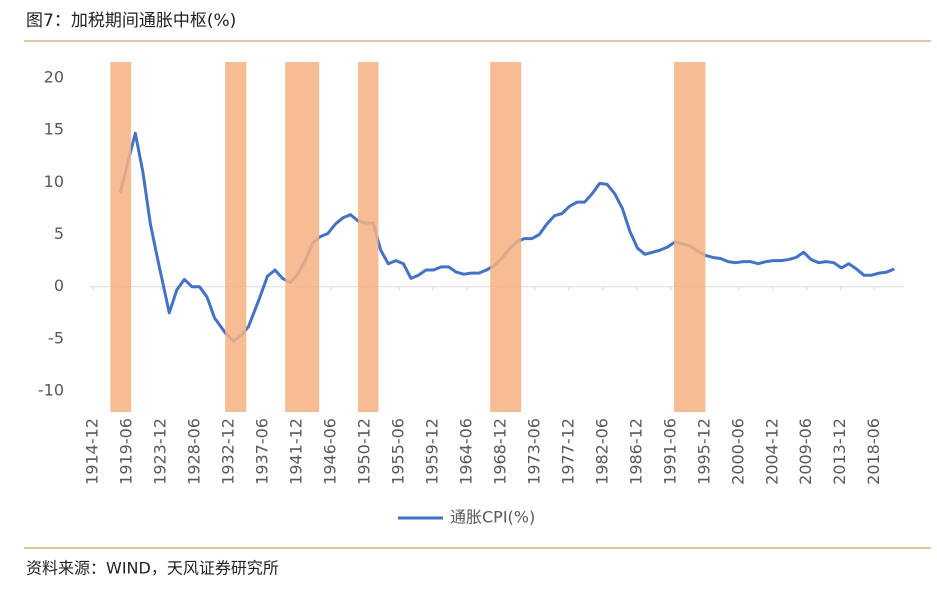  What do you see at coordinates (92, 451) in the screenshot?
I see `x-tick-label: 1914-12` at bounding box center [92, 451].